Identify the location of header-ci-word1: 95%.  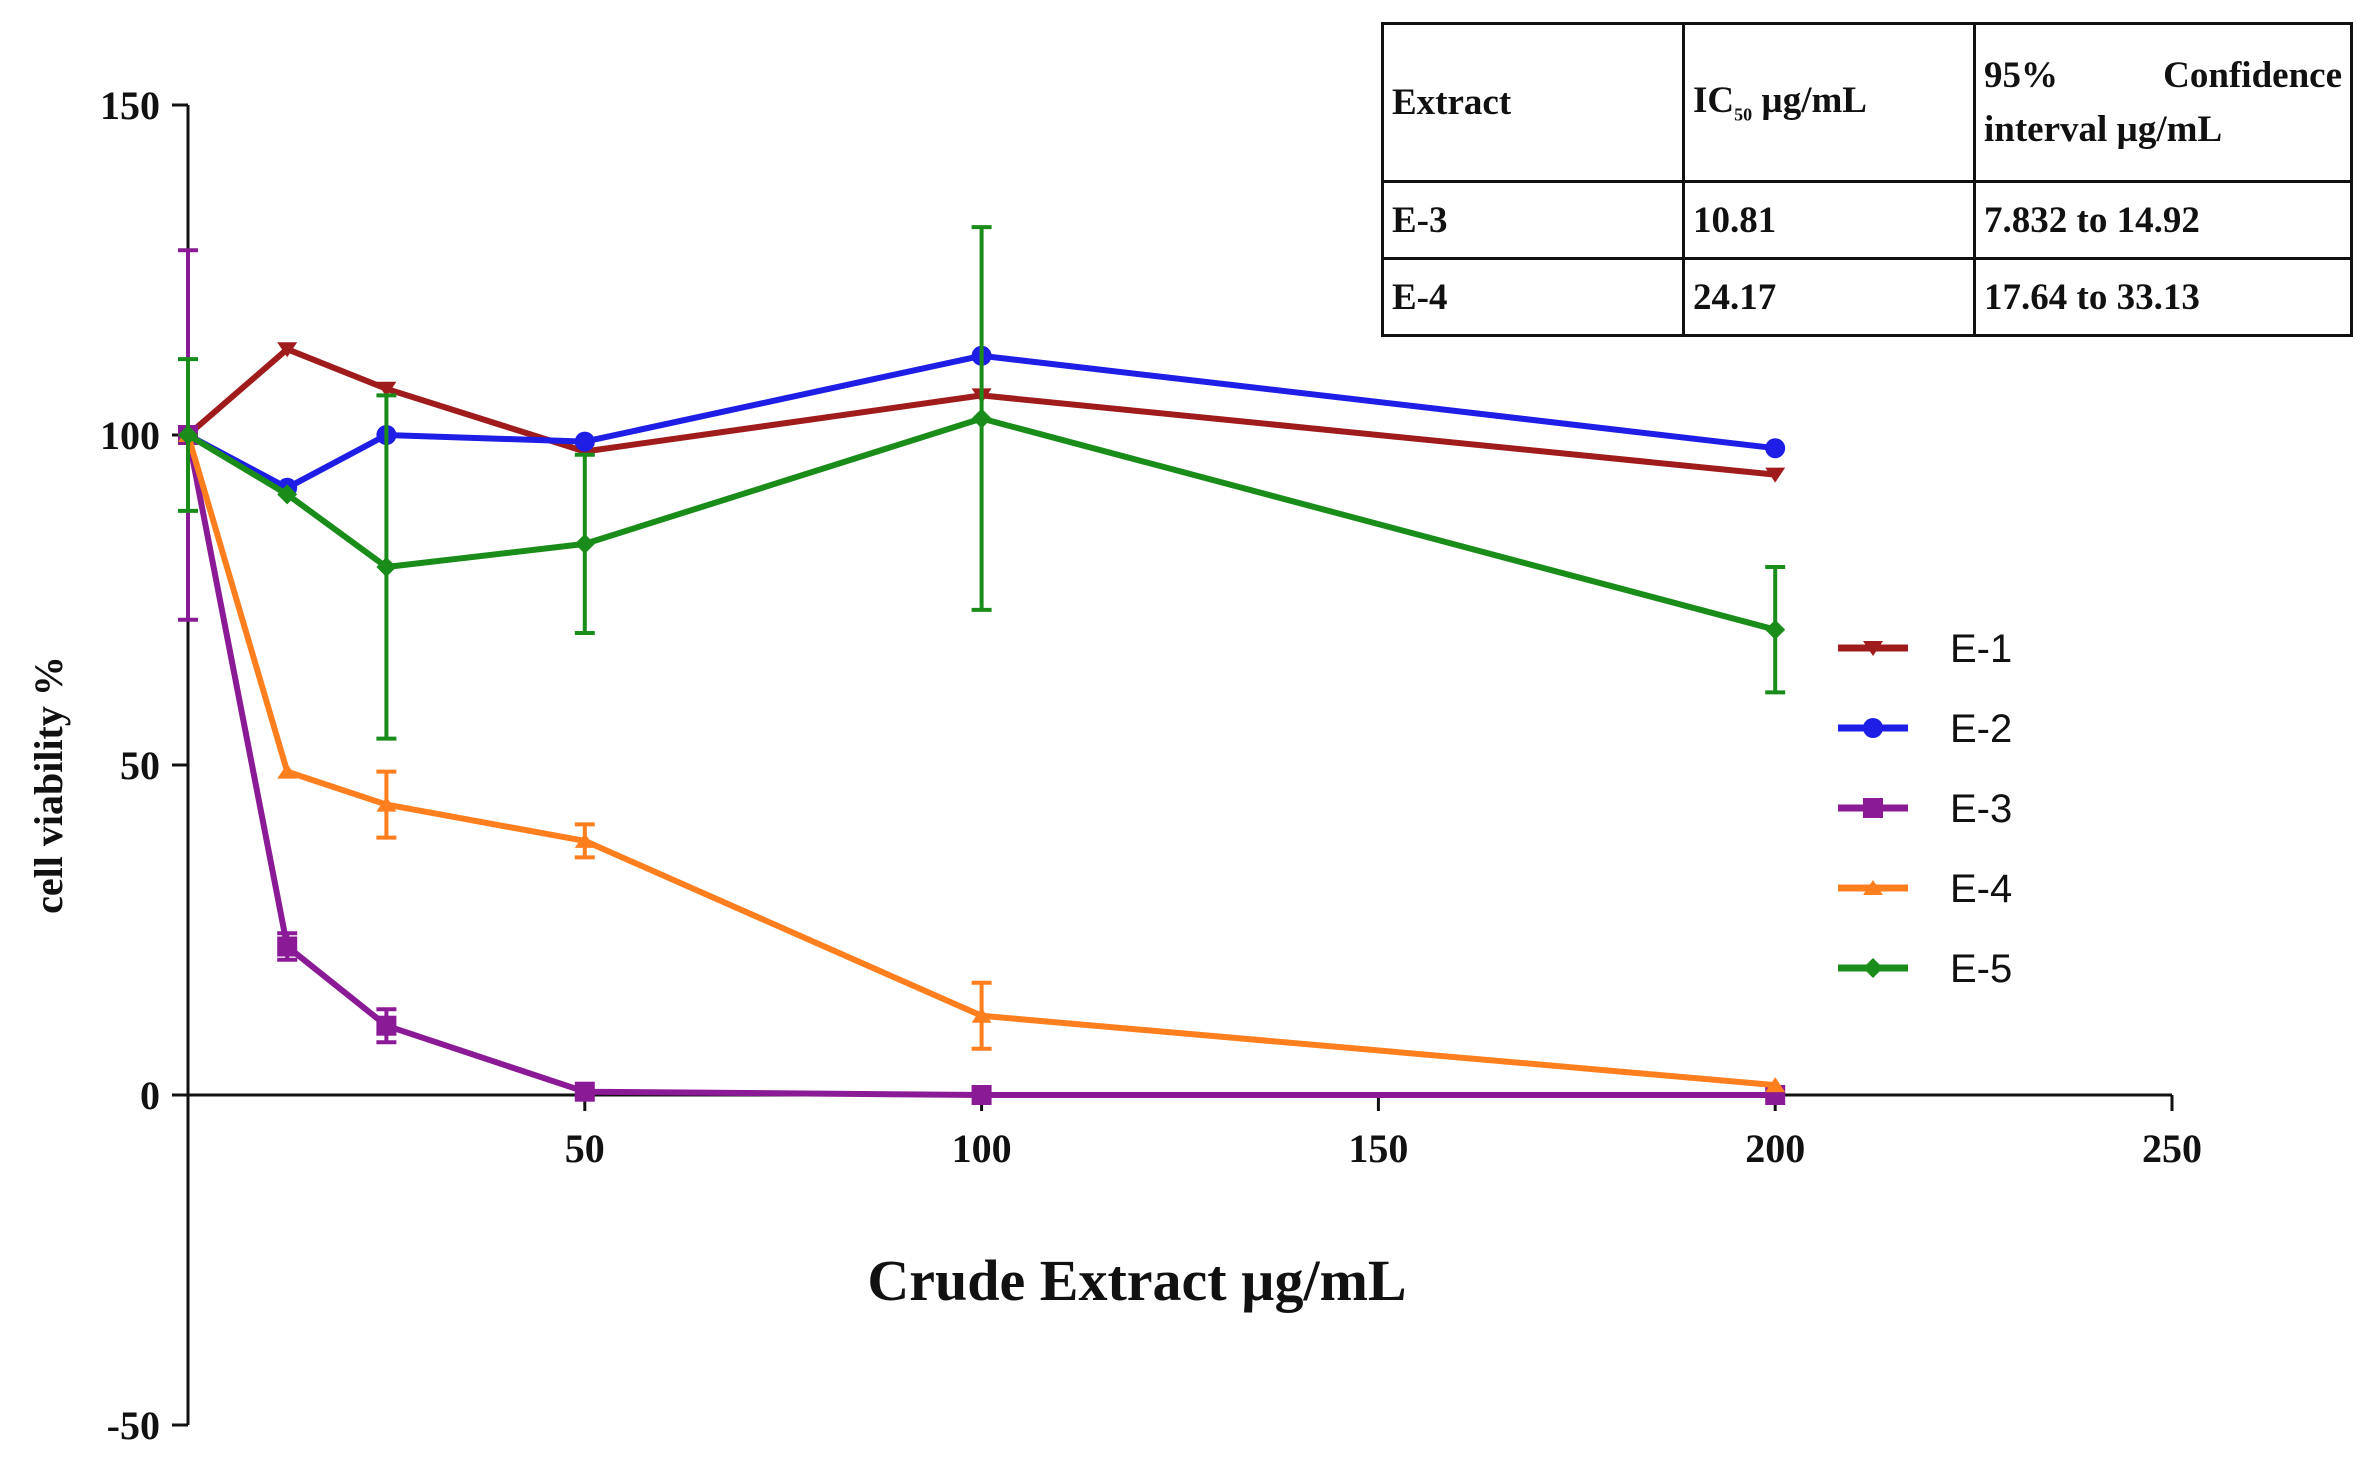
(2021, 75).